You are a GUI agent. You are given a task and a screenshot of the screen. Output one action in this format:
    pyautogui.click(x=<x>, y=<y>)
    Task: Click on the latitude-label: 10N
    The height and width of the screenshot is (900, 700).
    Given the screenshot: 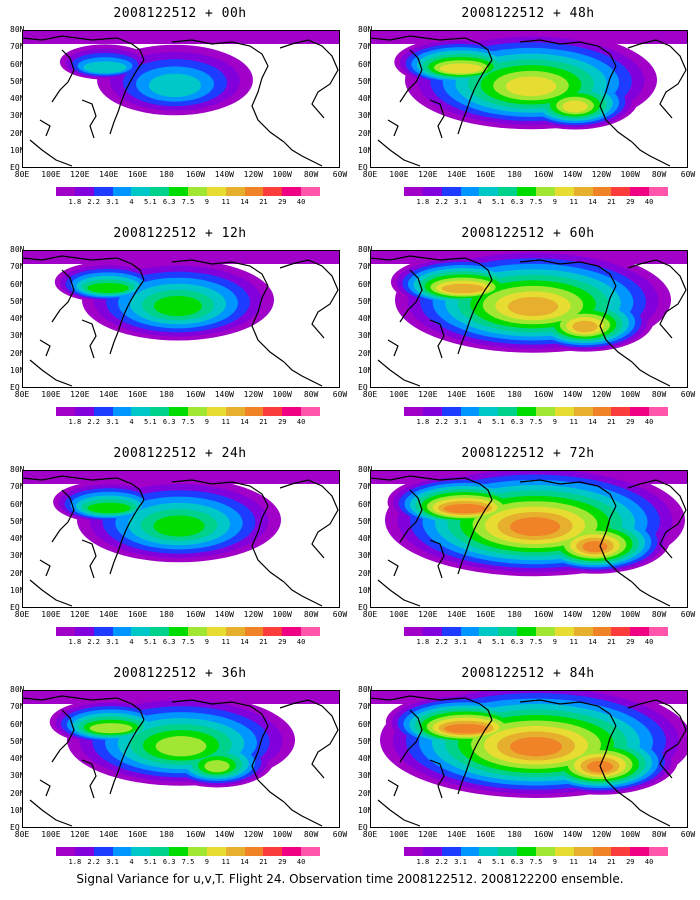 What is the action you would take?
    pyautogui.click(x=365, y=150)
    